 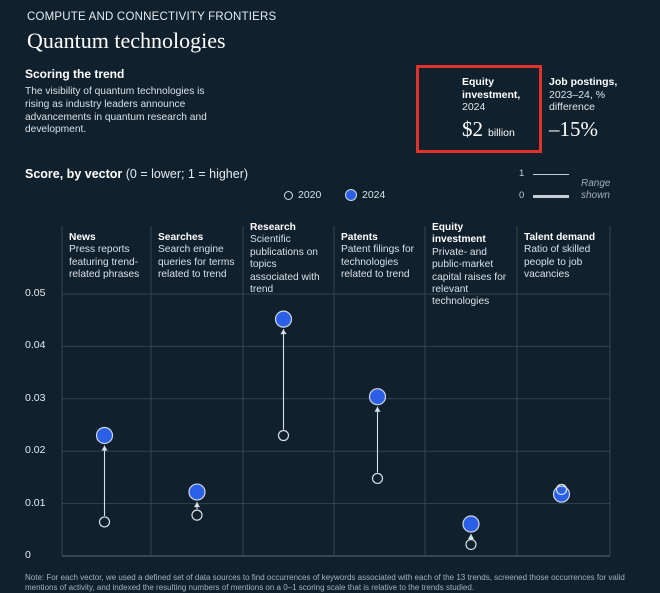 What do you see at coordinates (74, 174) in the screenshot?
I see `chart-title-main: Score, by vector` at bounding box center [74, 174].